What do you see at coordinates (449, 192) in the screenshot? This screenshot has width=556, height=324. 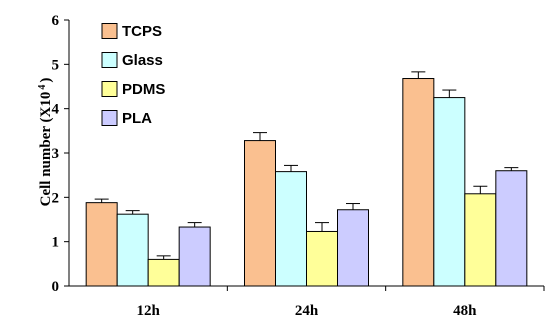 I see `bar-glass-48h` at bounding box center [449, 192].